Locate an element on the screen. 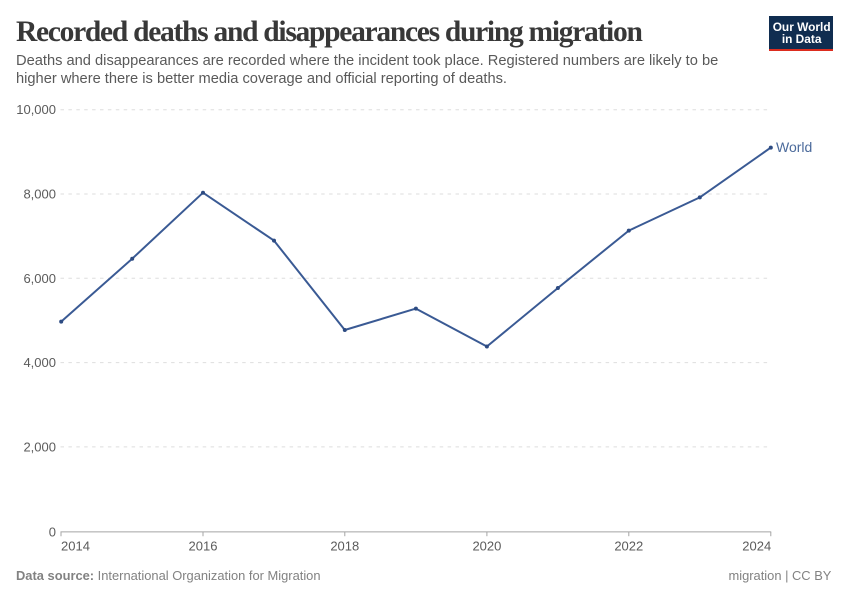  svg-text: 4,000 is located at coordinates (39, 362).